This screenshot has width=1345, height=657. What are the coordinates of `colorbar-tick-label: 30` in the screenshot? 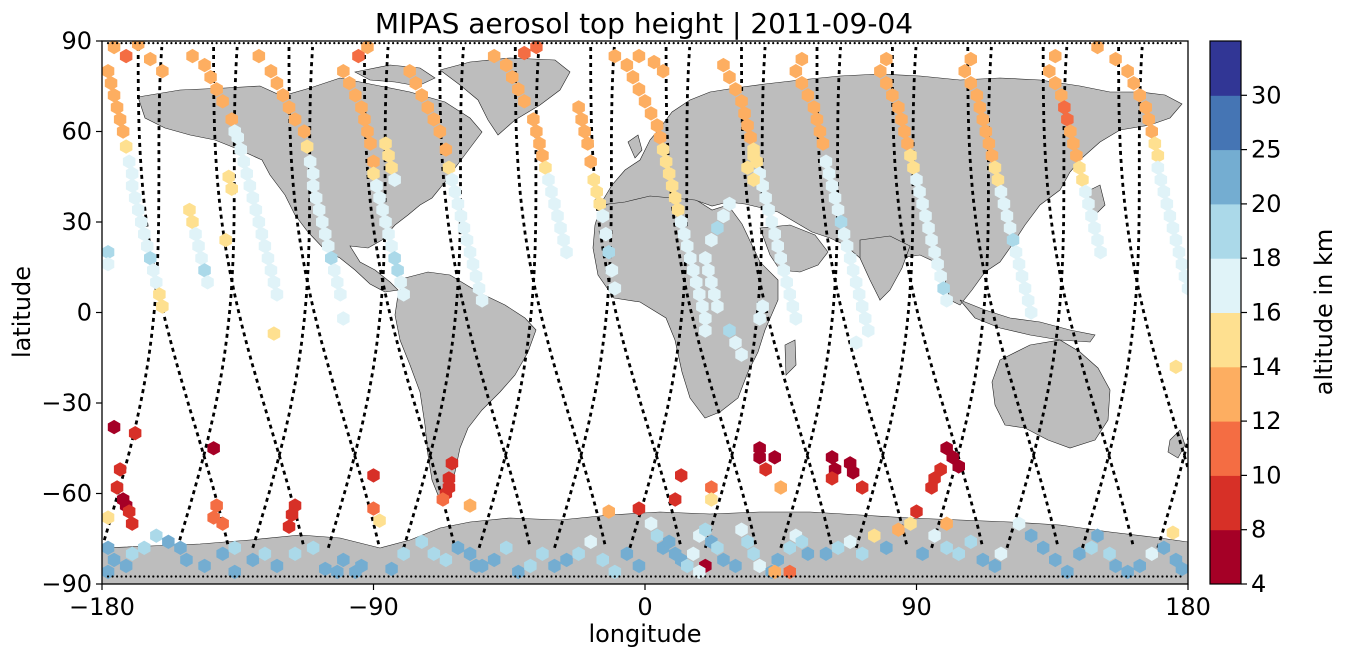 It's located at (1266, 95).